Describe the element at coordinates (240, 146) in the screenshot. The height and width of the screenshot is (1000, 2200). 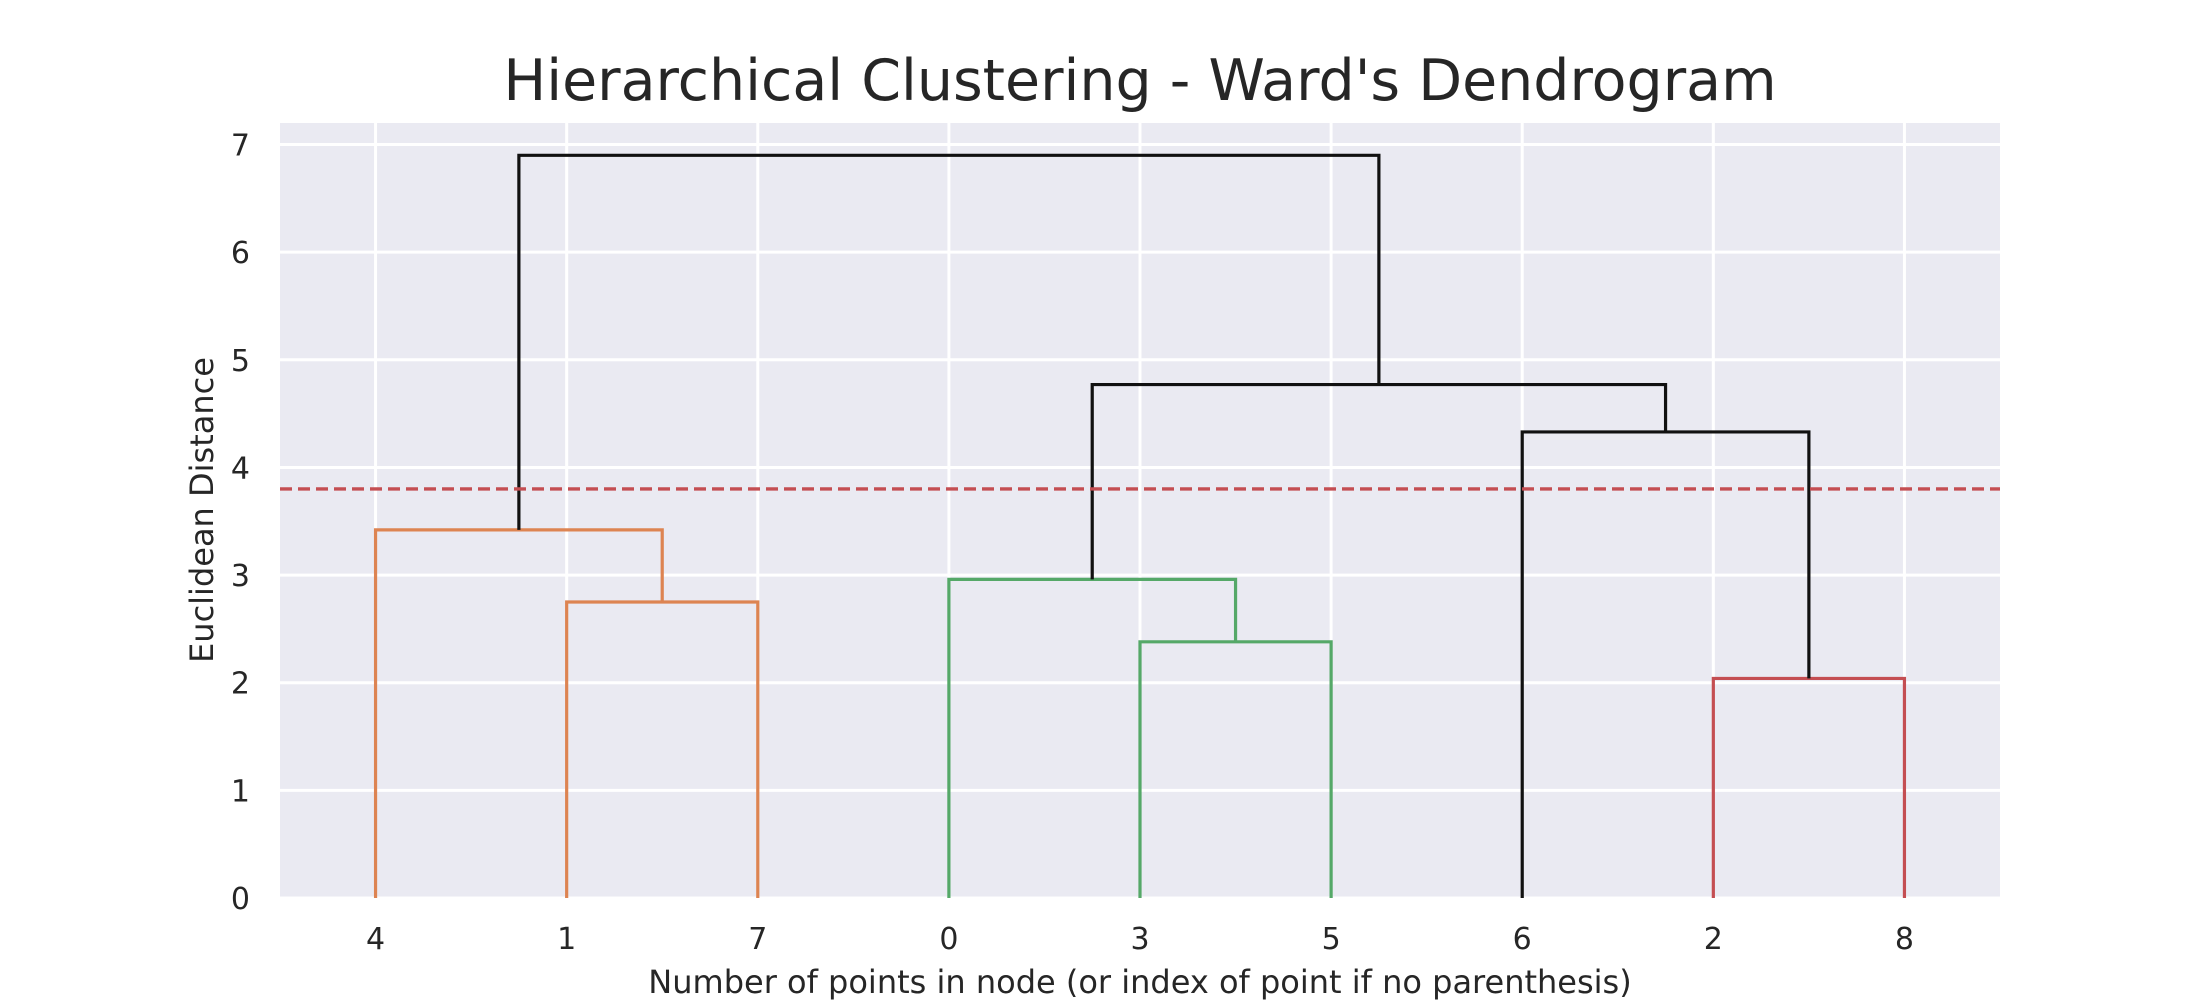
I see `y-tick-label: 7` at that location.